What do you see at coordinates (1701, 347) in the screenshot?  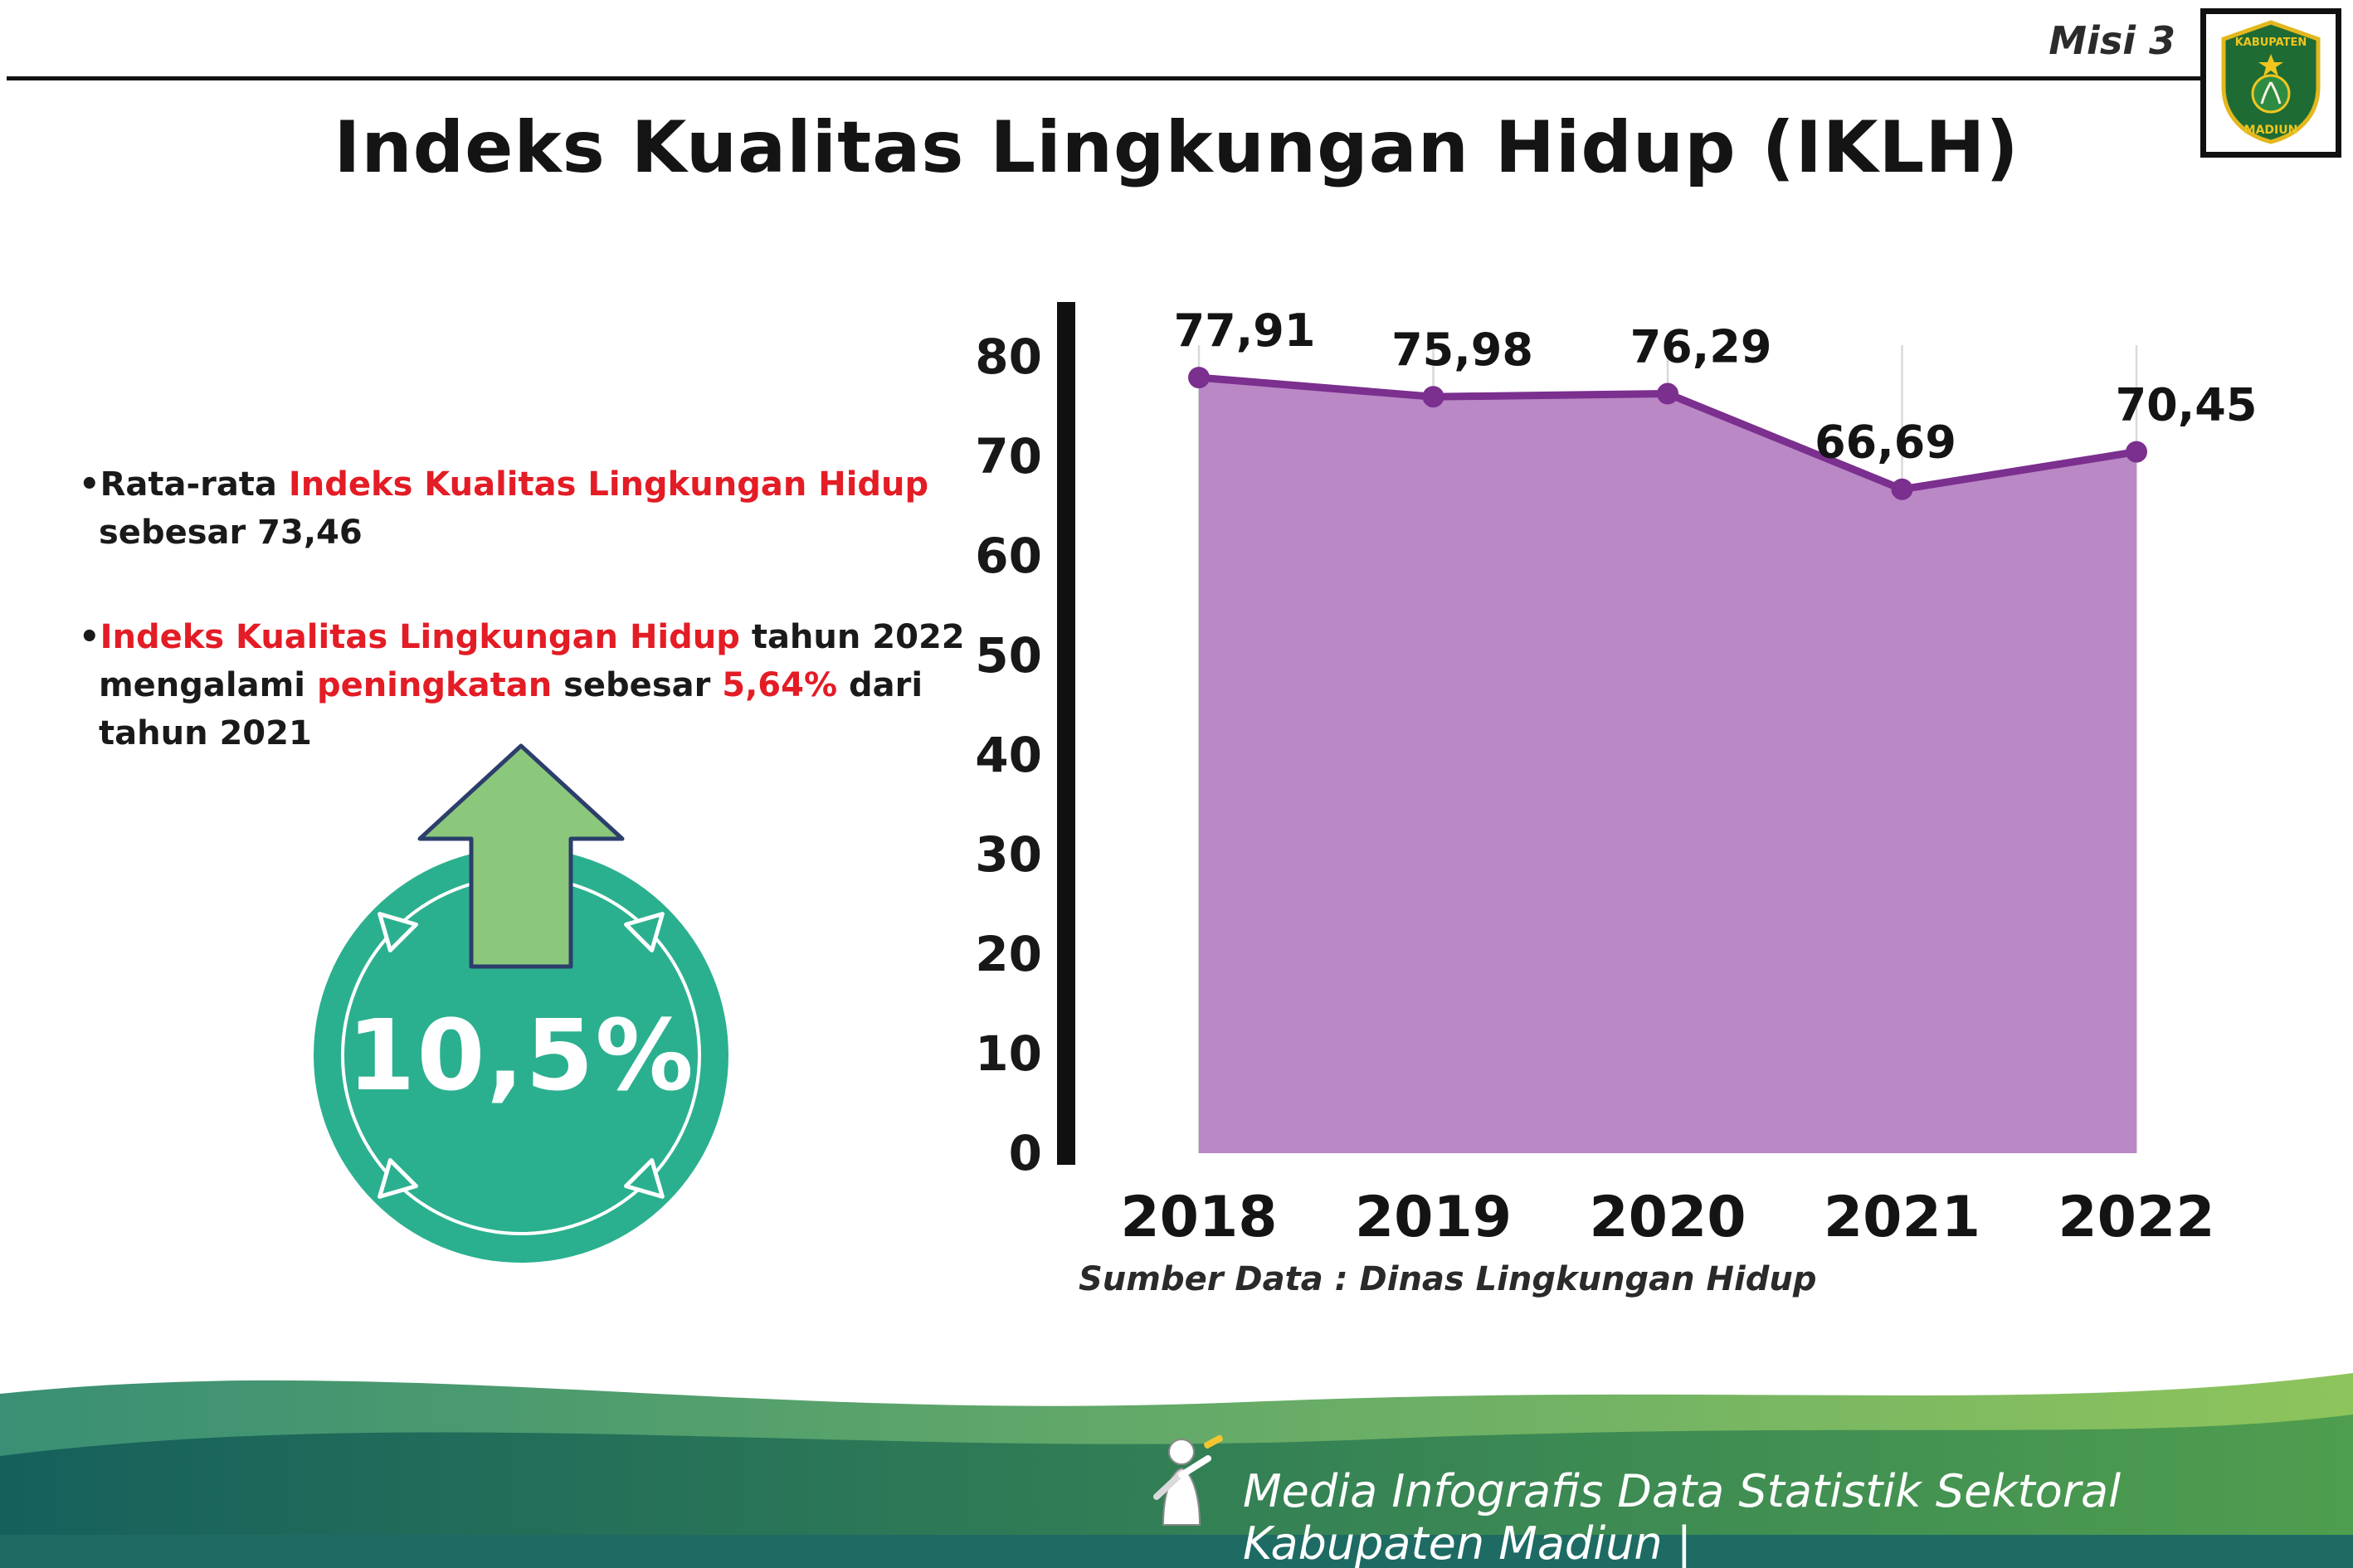 I see `svg-text: 76,29` at bounding box center [1701, 347].